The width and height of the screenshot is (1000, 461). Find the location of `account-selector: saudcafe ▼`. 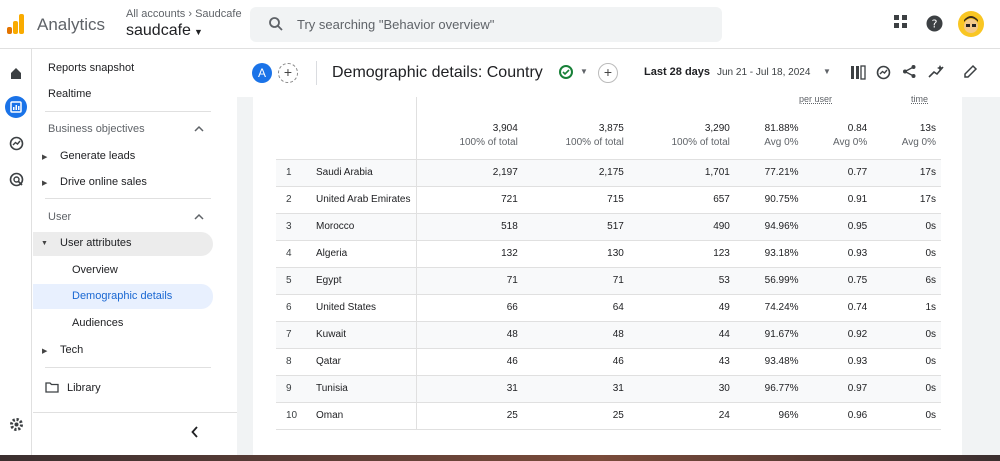

account-selector: saudcafe ▼ is located at coordinates (164, 31).